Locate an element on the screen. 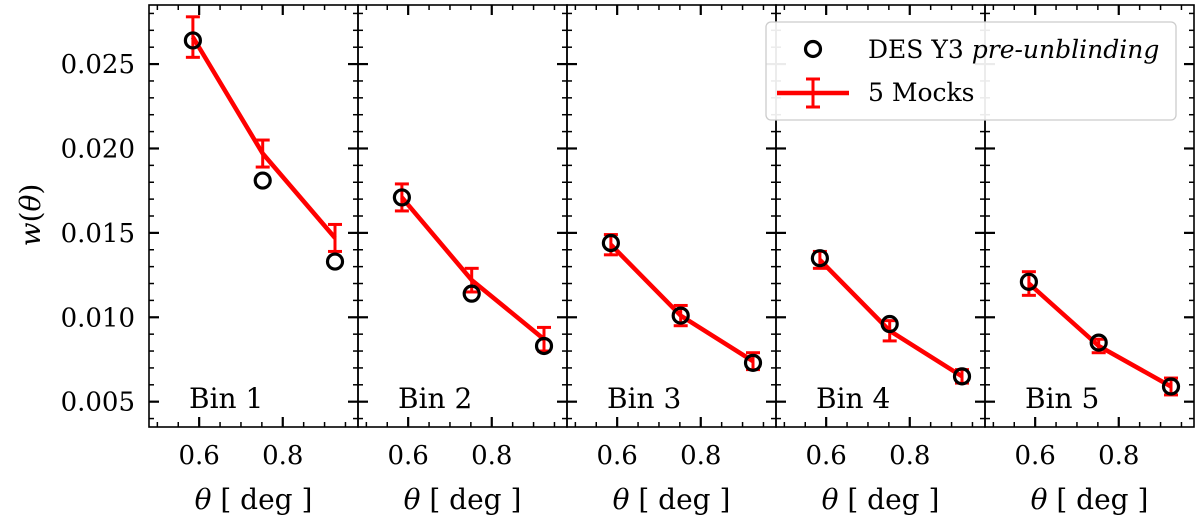 The image size is (1200, 525). legend: DES Y3 pre-unblinding 5 Mocks is located at coordinates (971, 71).